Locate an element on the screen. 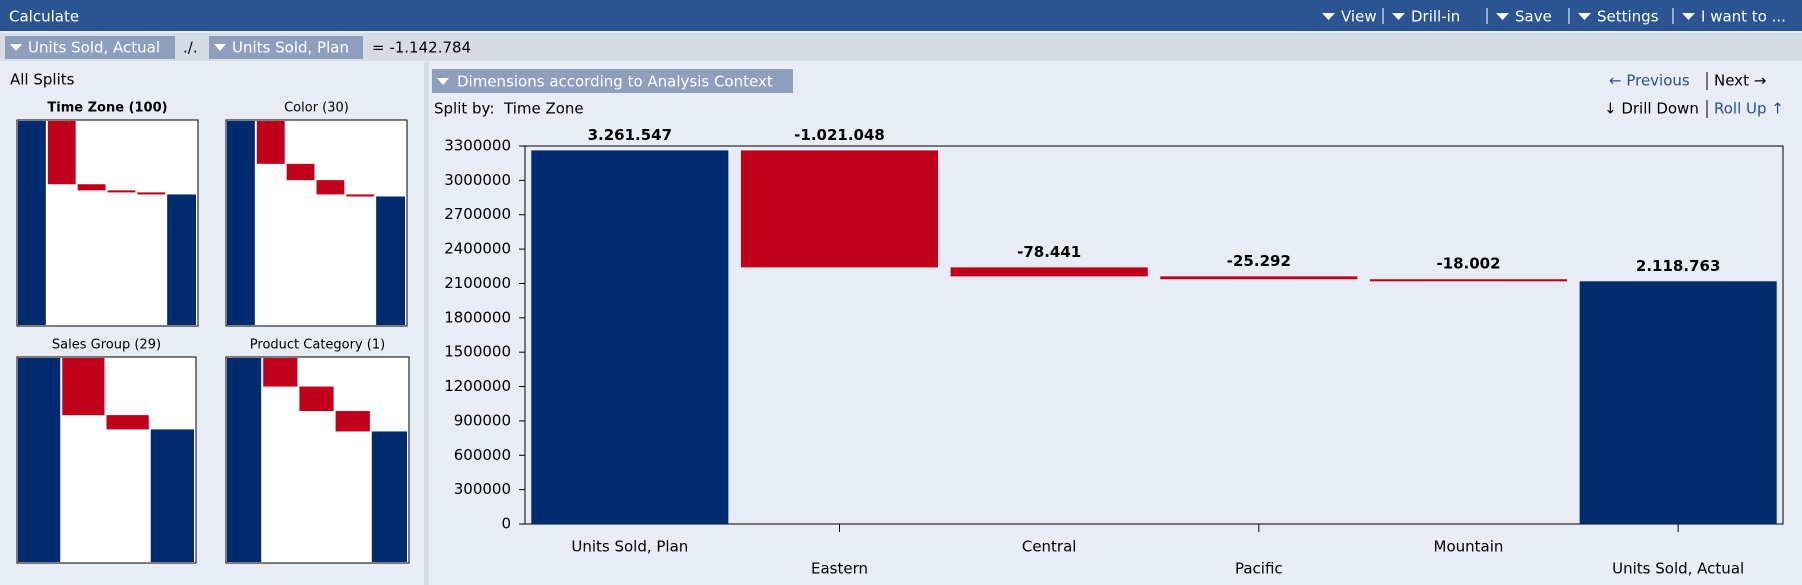 The height and width of the screenshot is (585, 1802). split-label: Split by: is located at coordinates (464, 109).